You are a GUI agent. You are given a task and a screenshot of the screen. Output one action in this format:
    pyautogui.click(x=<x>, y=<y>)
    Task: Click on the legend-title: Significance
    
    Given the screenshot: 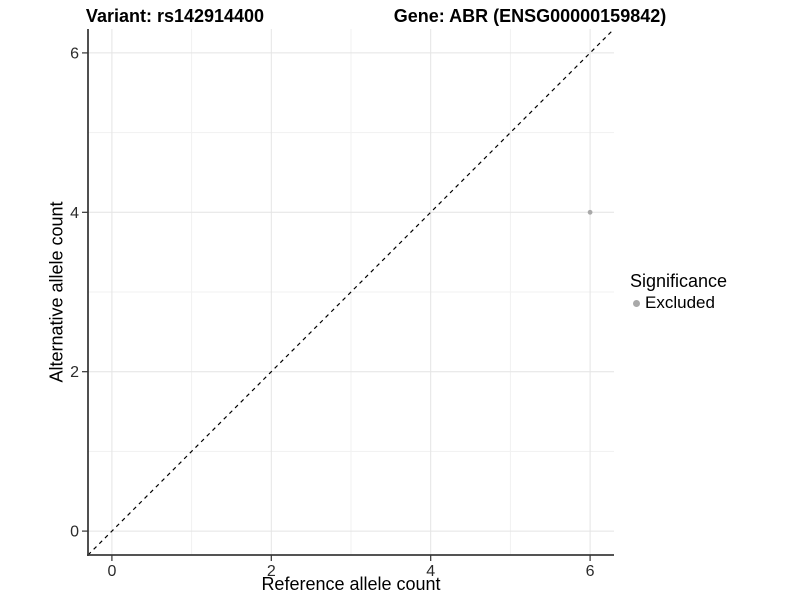 What is the action you would take?
    pyautogui.click(x=679, y=281)
    